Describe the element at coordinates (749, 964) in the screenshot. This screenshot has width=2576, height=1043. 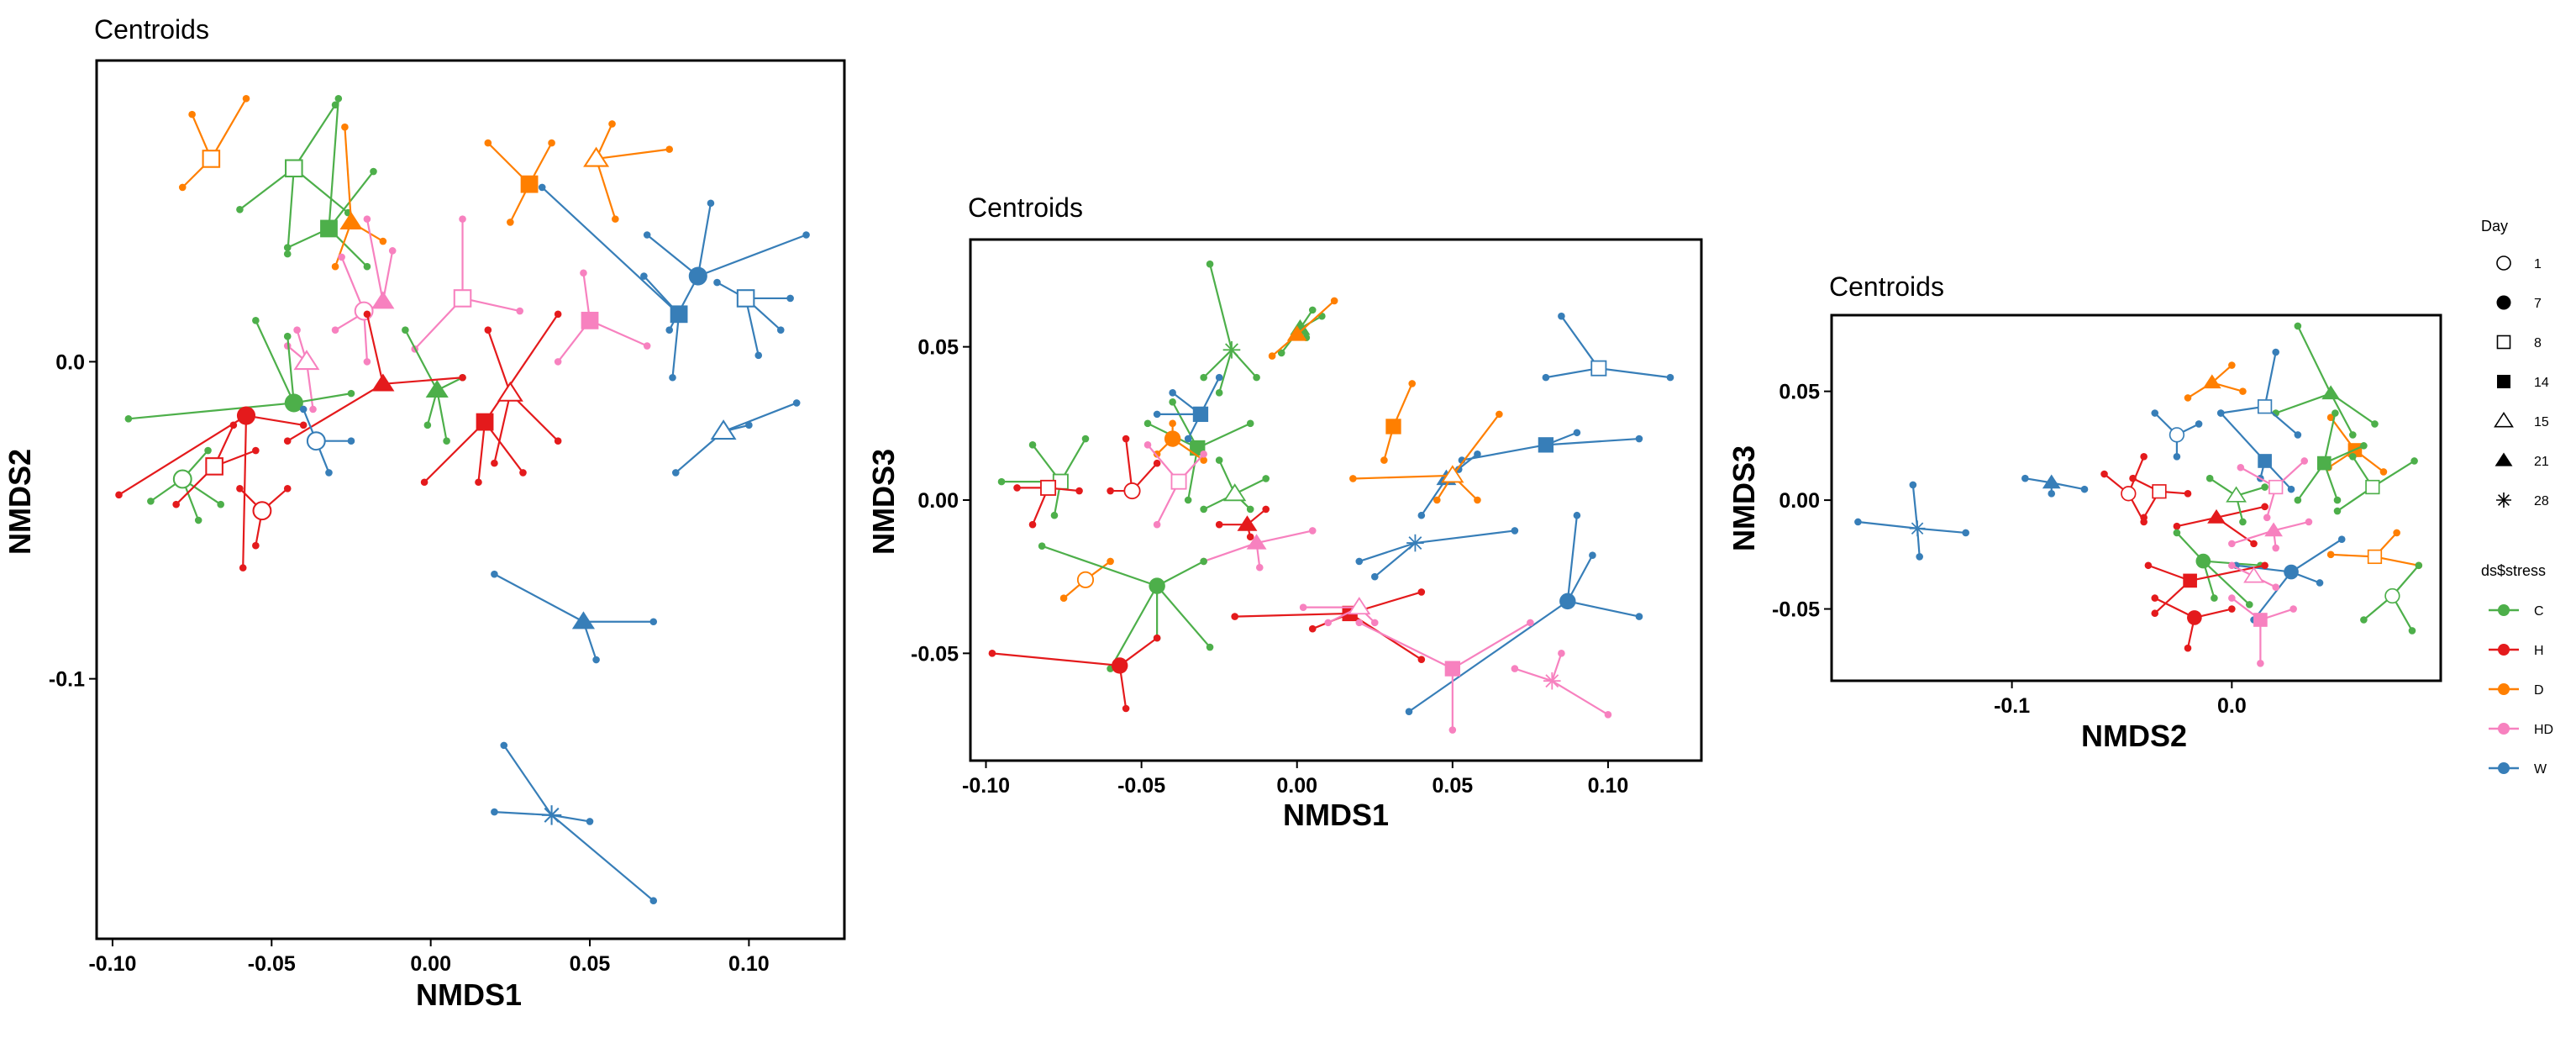
I see `x-tick-label: 0.10` at that location.